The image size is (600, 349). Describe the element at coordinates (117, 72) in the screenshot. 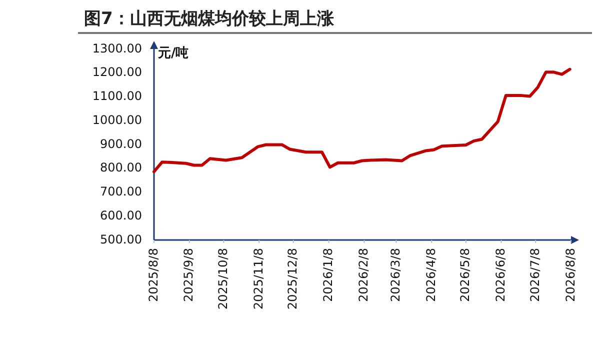

I see `y-tick-label: 1200.00` at that location.